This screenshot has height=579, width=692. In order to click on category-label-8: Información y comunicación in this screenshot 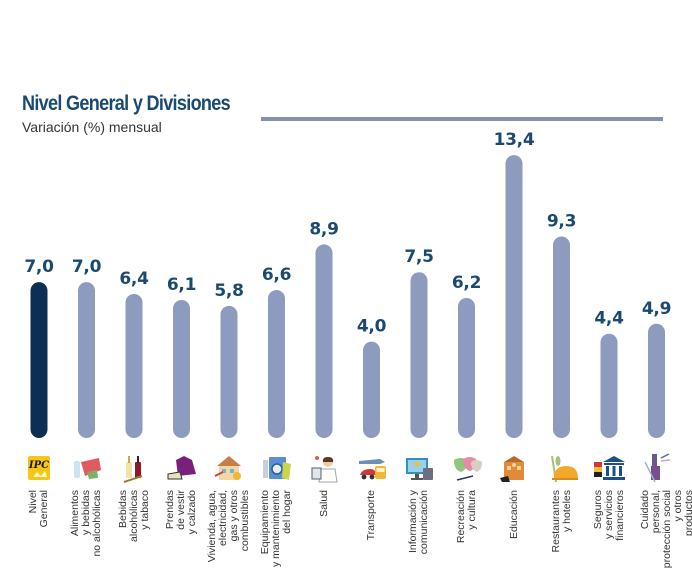, I will do `click(418, 522)`.